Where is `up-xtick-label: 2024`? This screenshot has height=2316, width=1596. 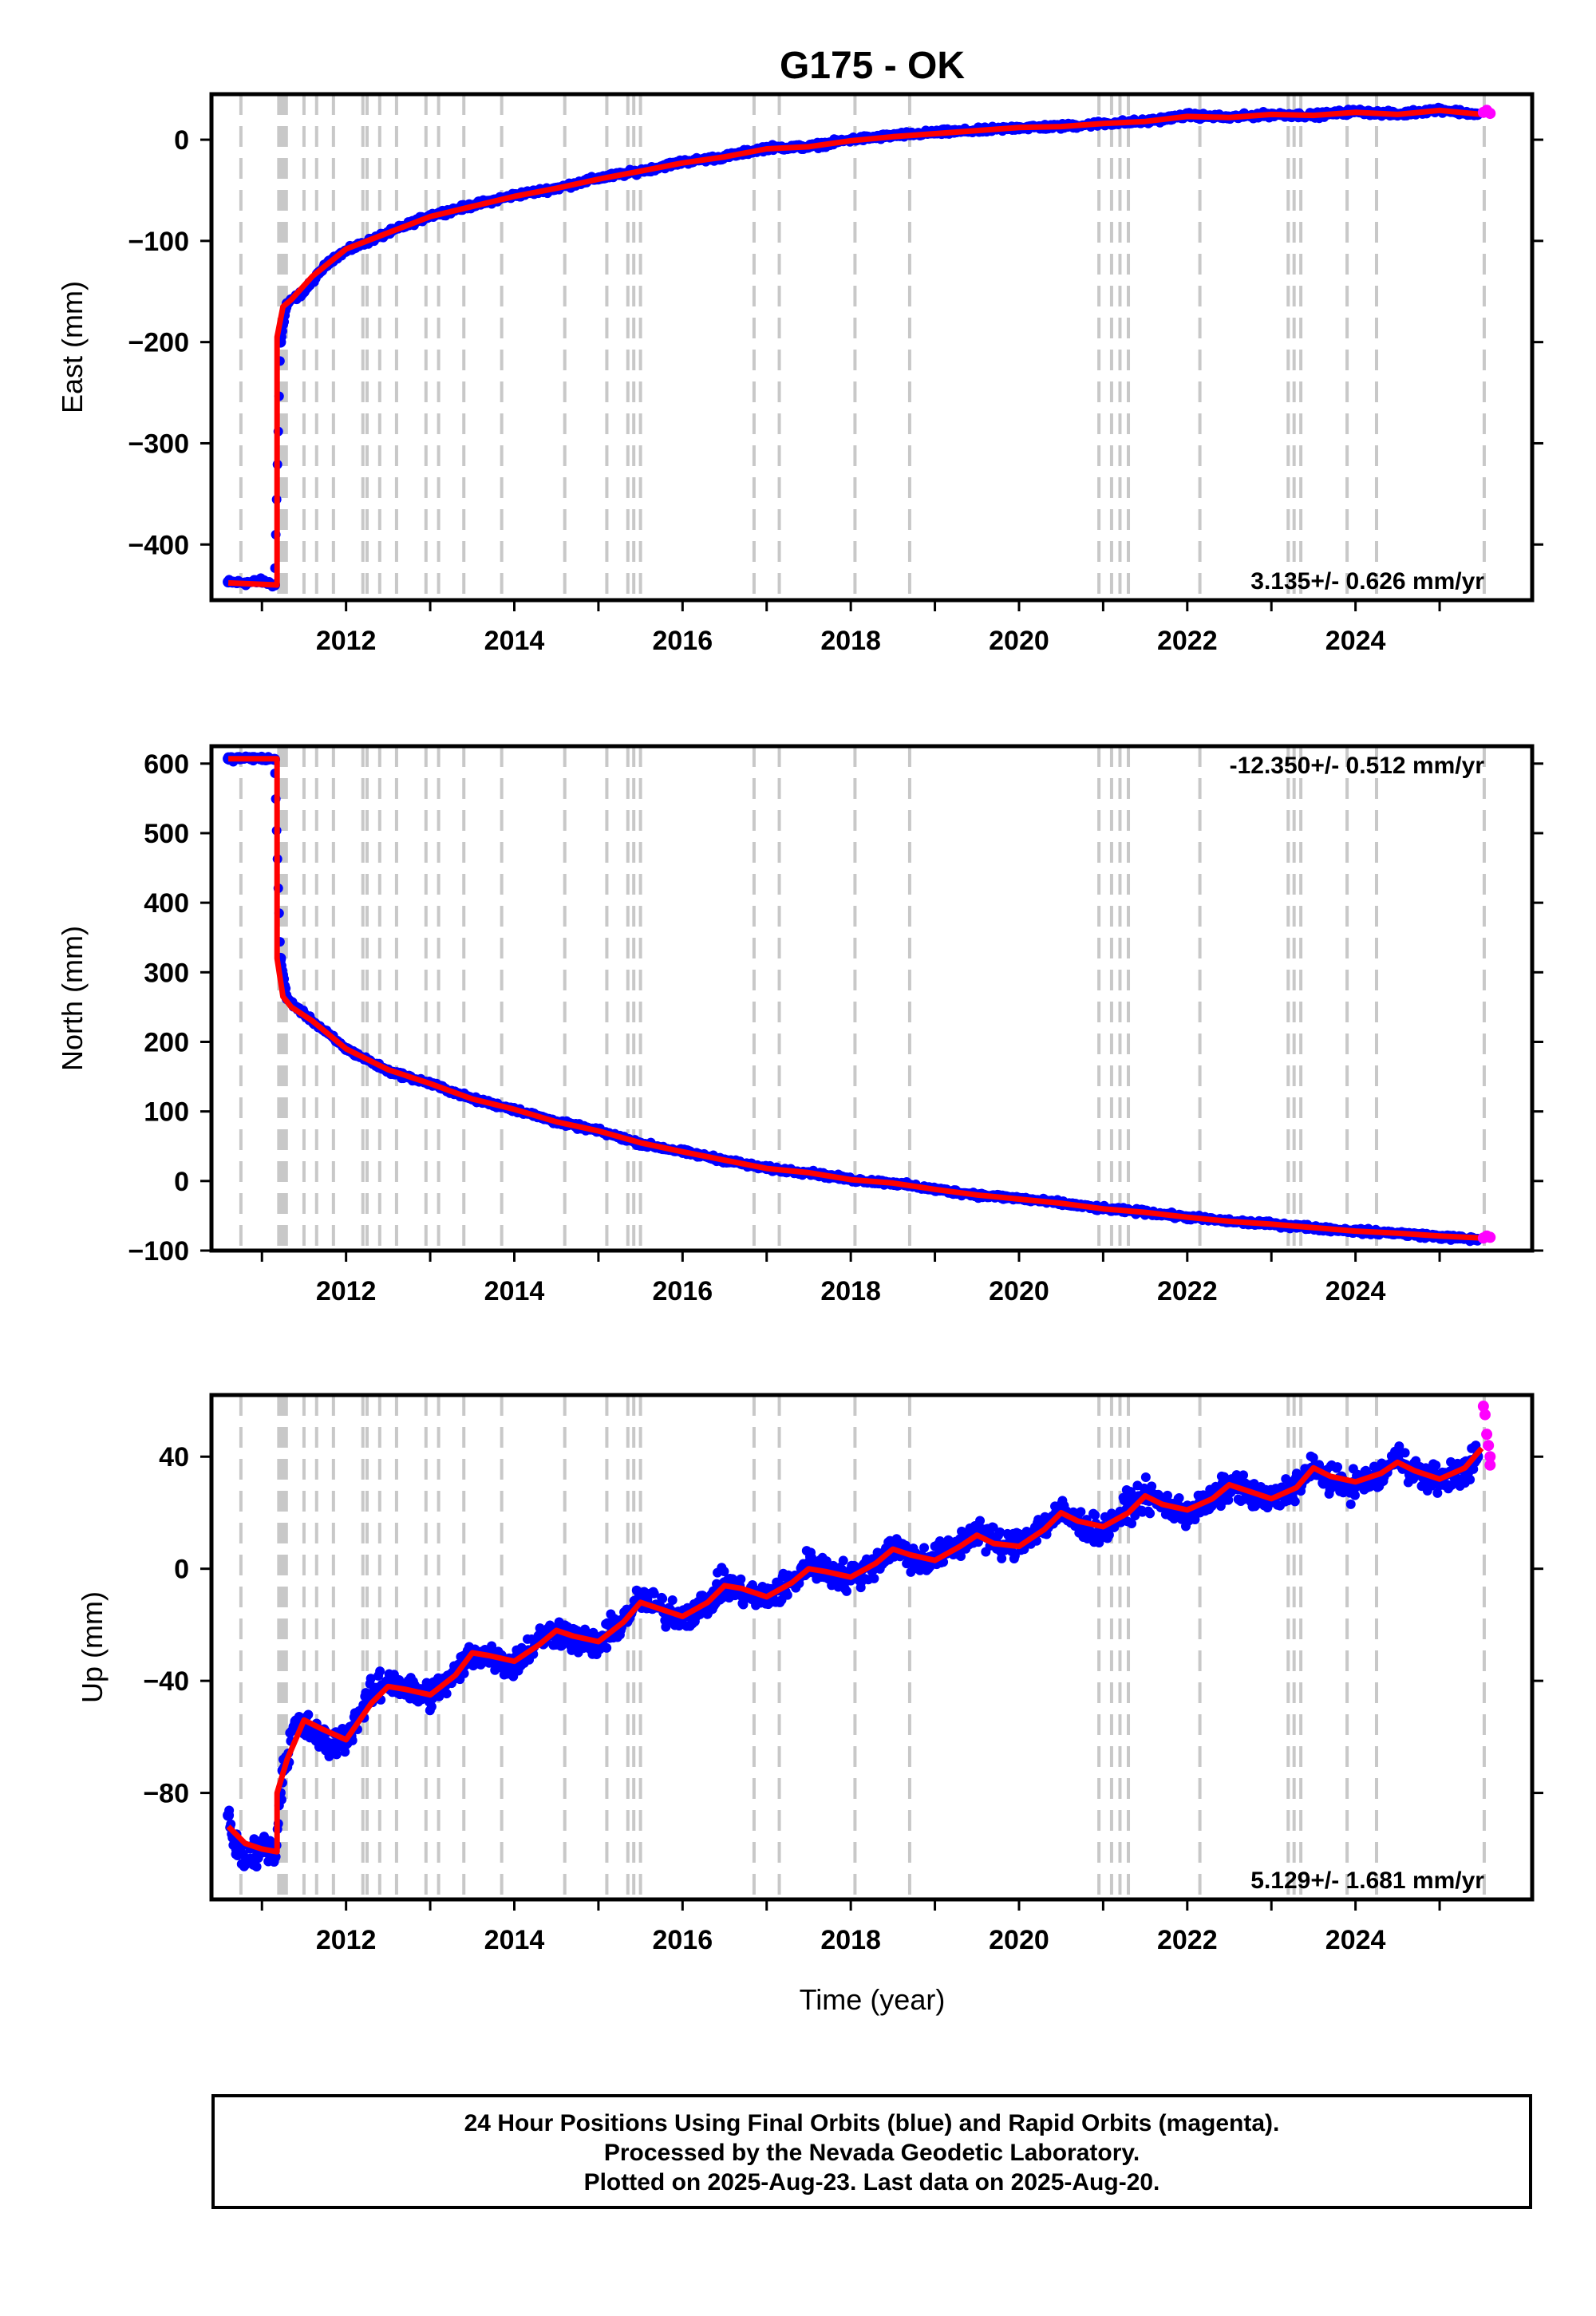
up-xtick-label: 2024 is located at coordinates (1355, 1940).